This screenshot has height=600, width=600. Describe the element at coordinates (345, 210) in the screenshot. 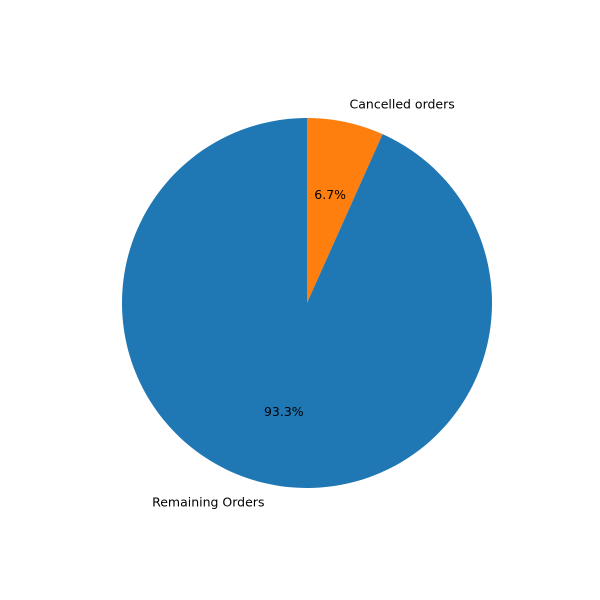

I see `pie-slice-cancelled-orders` at that location.